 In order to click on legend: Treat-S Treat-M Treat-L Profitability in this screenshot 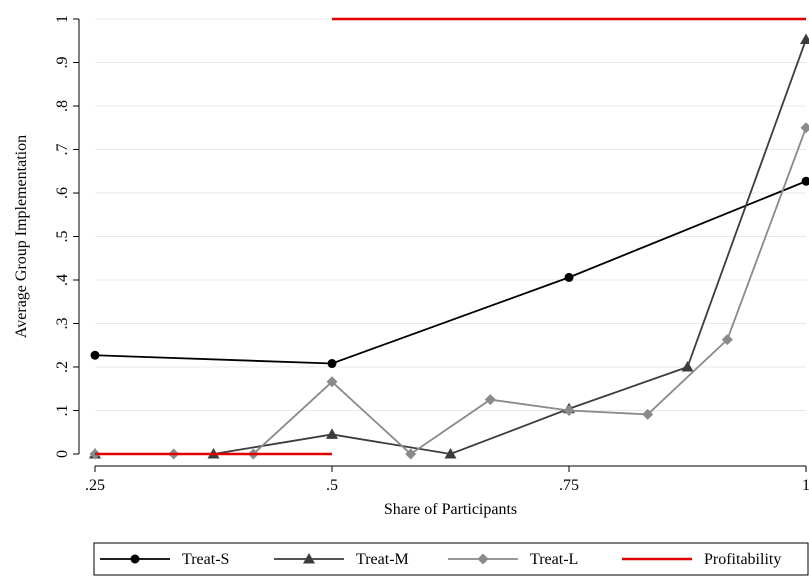, I will do `click(451, 559)`.